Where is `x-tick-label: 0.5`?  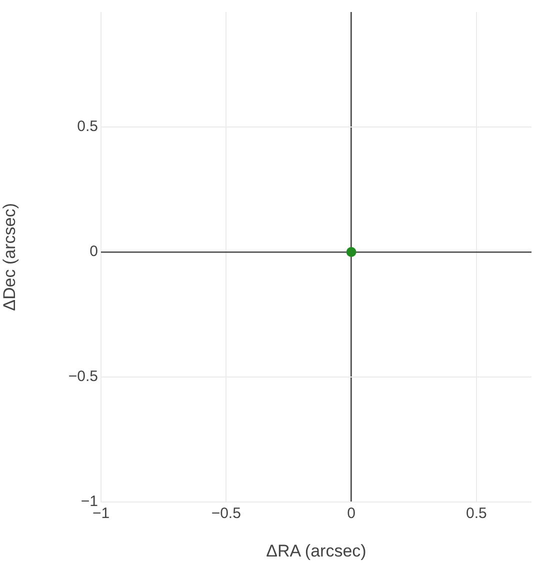
x-tick-label: 0.5 is located at coordinates (476, 513).